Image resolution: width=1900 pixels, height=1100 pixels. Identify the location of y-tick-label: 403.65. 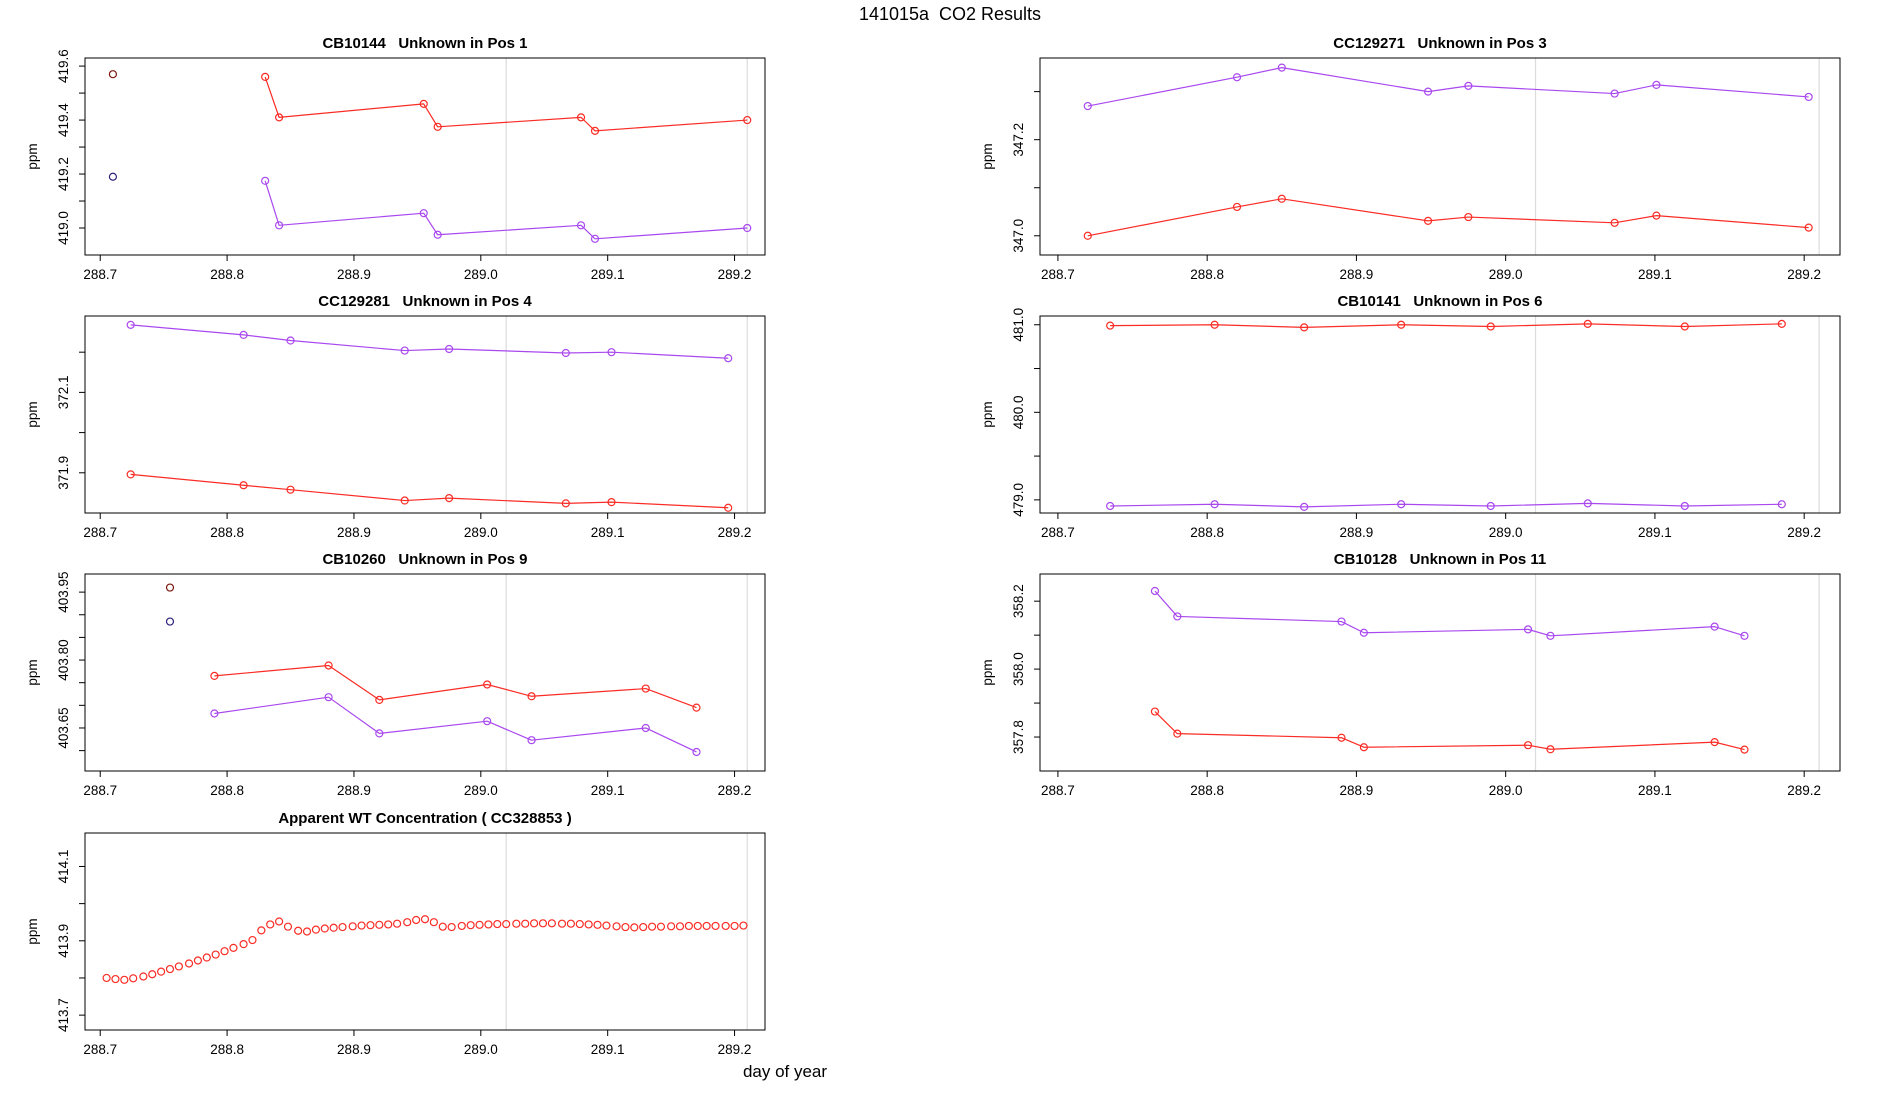
(63, 727).